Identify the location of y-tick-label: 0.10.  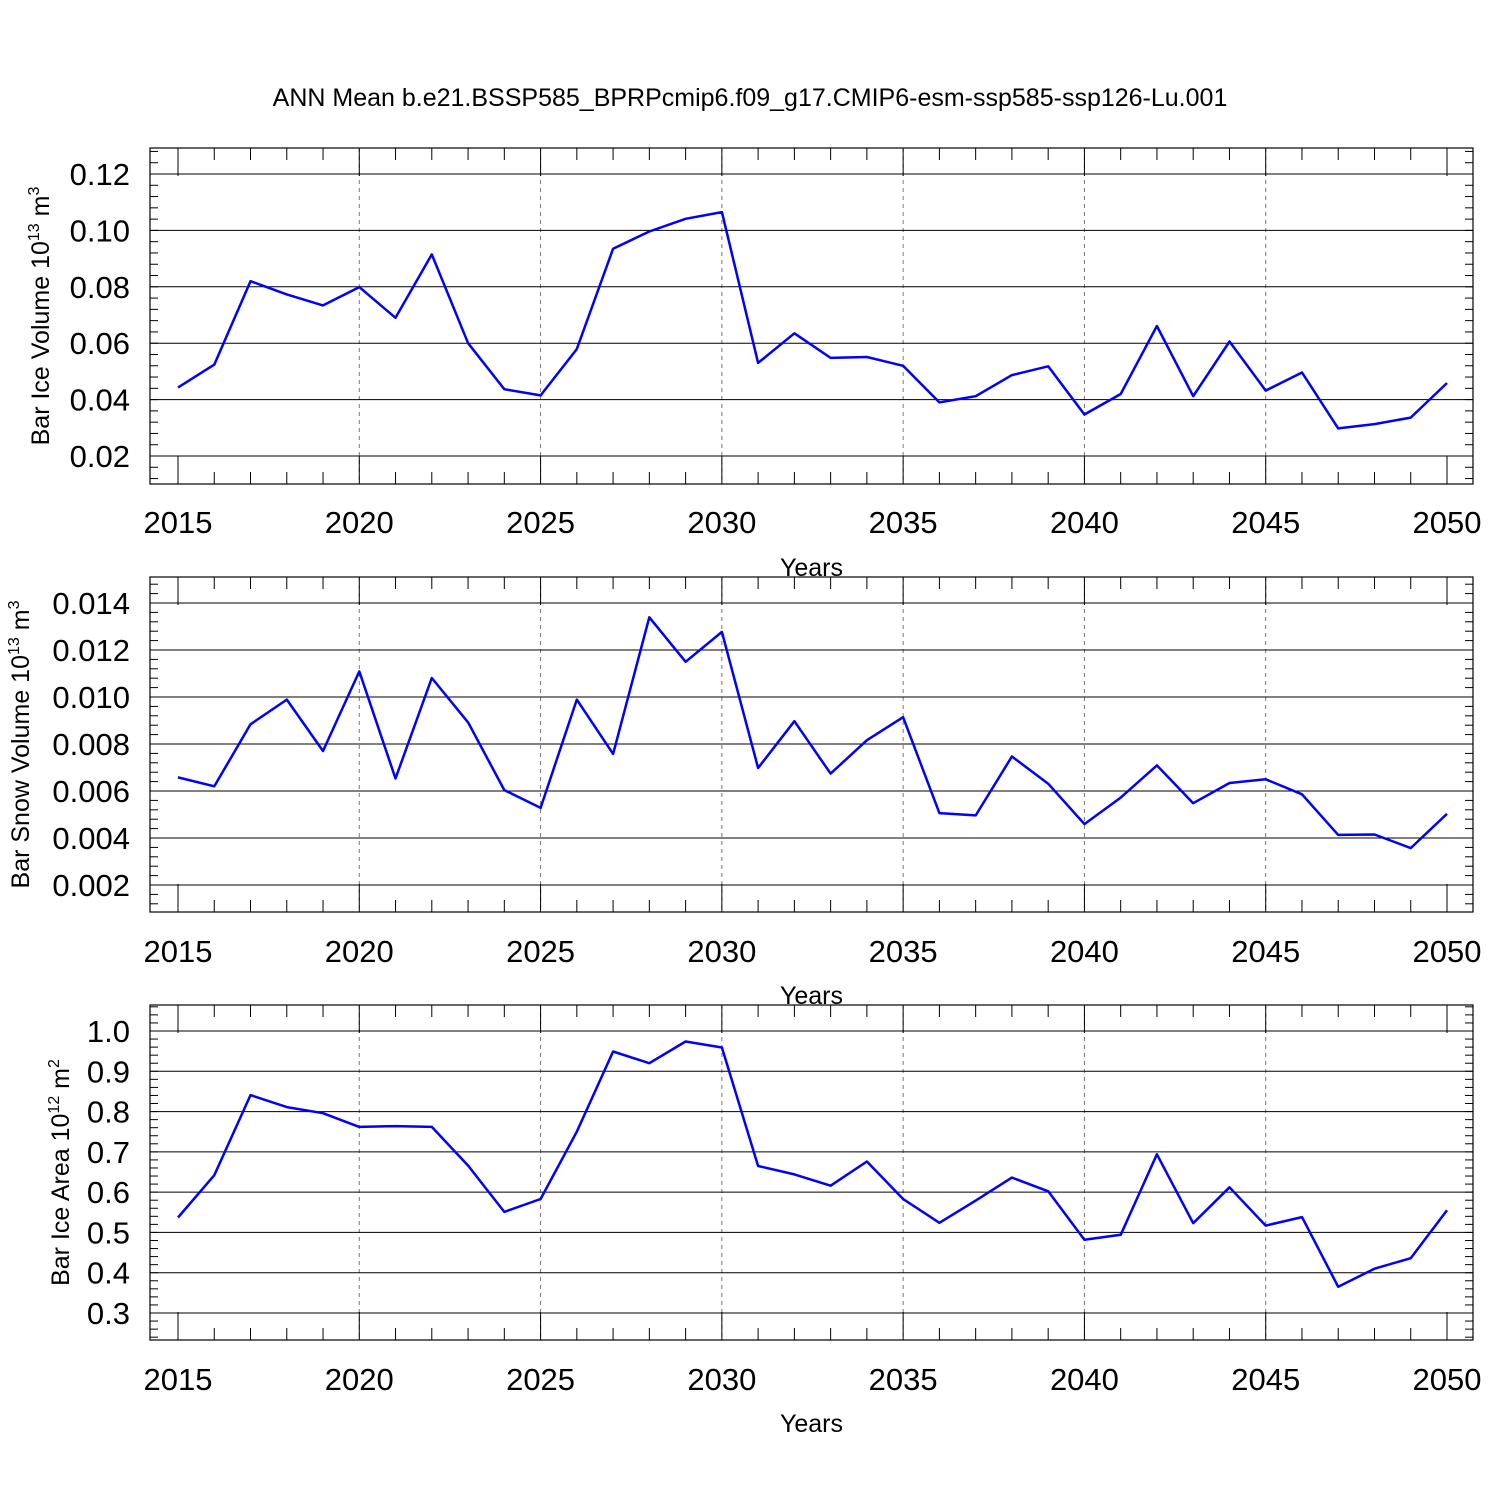
(100, 230).